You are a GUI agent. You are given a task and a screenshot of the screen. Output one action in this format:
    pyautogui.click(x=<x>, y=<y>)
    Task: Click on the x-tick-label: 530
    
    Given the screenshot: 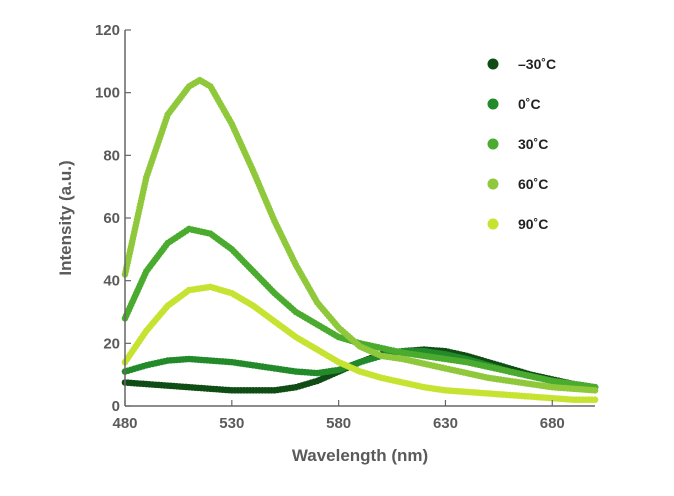 What is the action you would take?
    pyautogui.click(x=231, y=423)
    